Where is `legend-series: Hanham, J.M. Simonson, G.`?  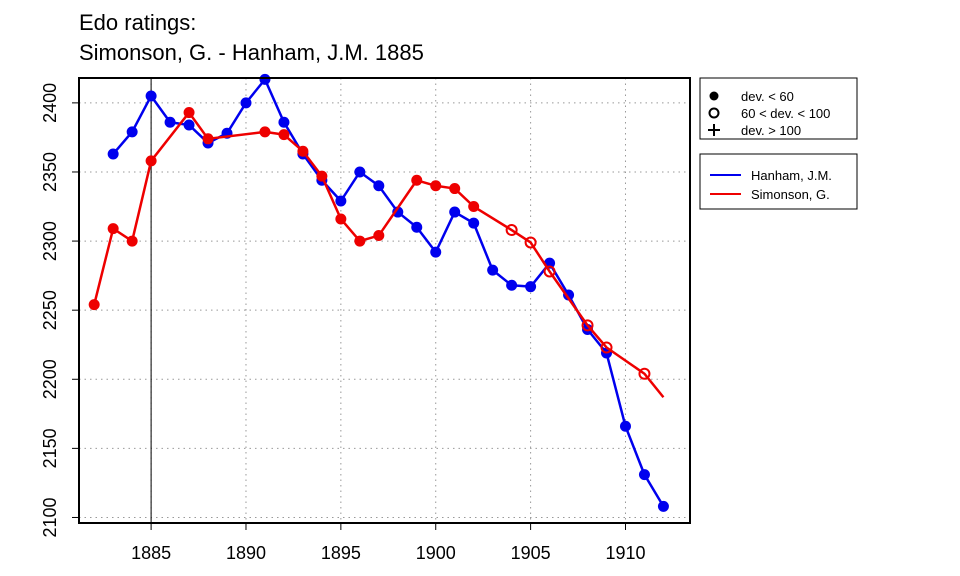
legend-series: Hanham, J.M. Simonson, G. is located at coordinates (778, 181).